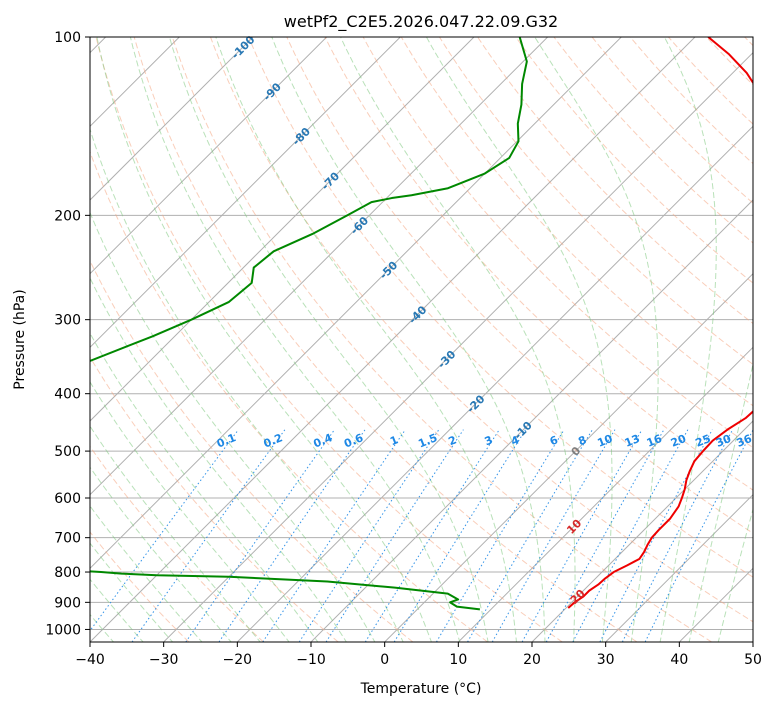 This screenshot has width=775, height=712. I want to click on x-tick-label: 20, so click(532, 660).